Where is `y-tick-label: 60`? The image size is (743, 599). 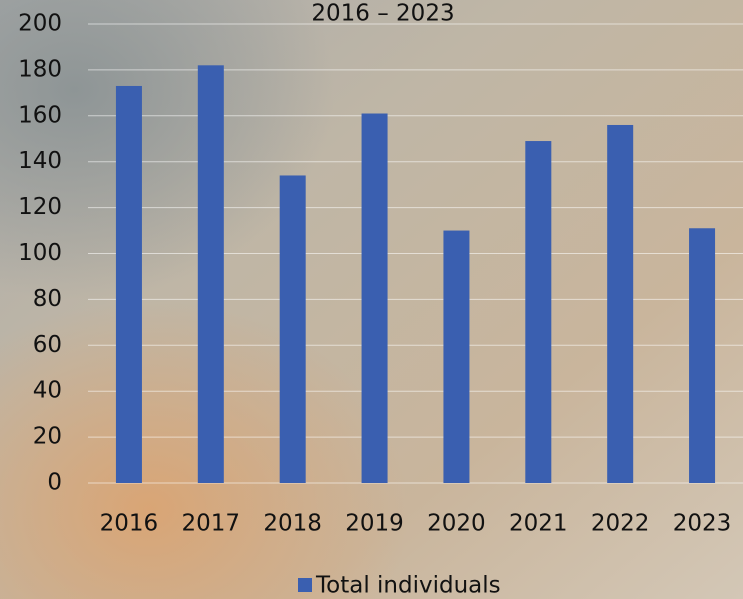
y-tick-label: 60 is located at coordinates (47, 345).